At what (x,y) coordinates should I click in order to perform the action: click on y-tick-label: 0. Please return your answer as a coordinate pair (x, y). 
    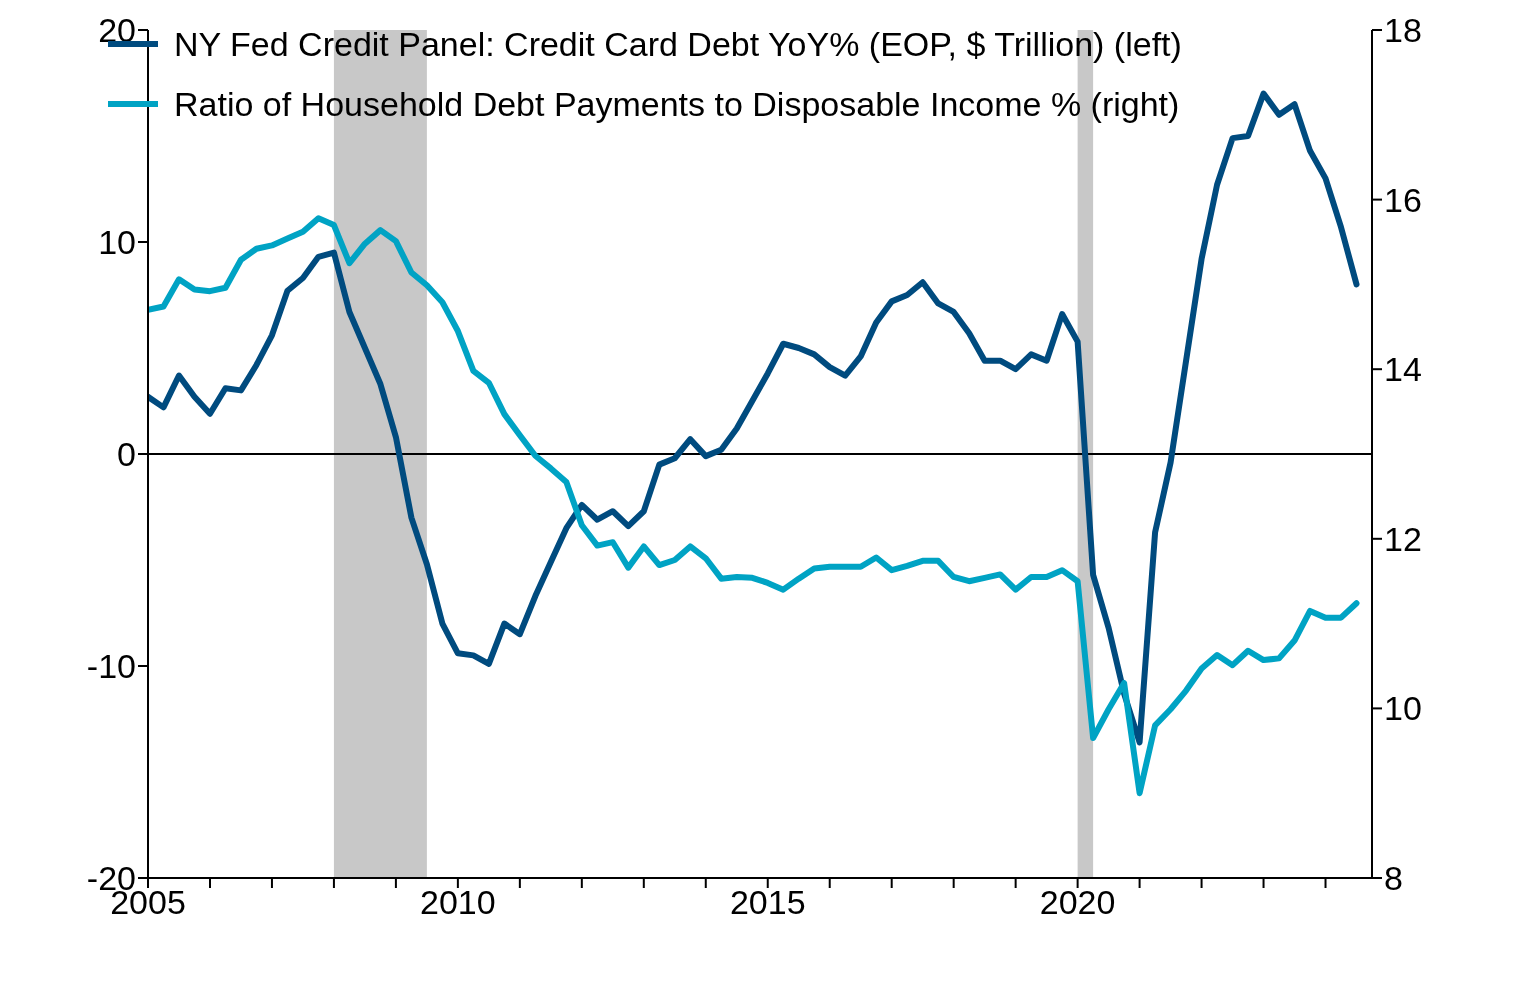
    Looking at the image, I should click on (126, 454).